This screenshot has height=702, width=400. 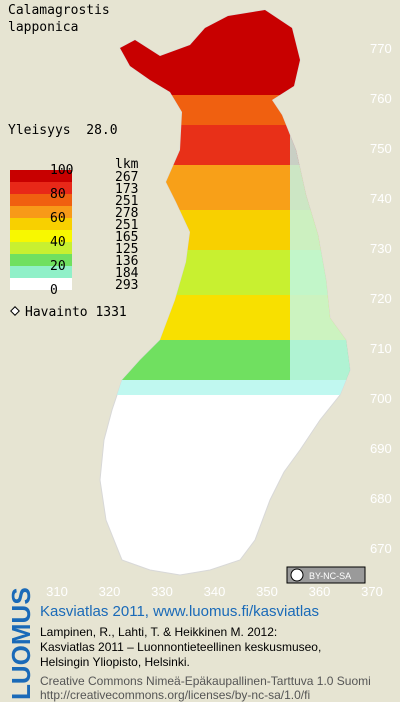 I want to click on observations: Havainto 1331, so click(x=76, y=312).